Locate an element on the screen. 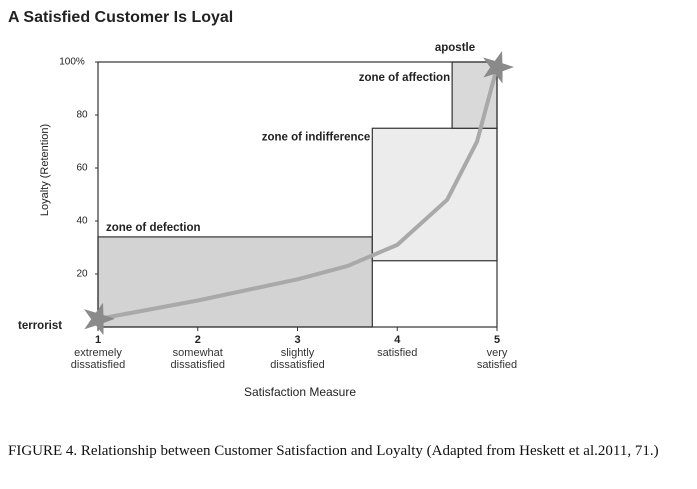 The height and width of the screenshot is (489, 697). chart-title: A Satisfied Customer Is Loyal is located at coordinates (120, 17).